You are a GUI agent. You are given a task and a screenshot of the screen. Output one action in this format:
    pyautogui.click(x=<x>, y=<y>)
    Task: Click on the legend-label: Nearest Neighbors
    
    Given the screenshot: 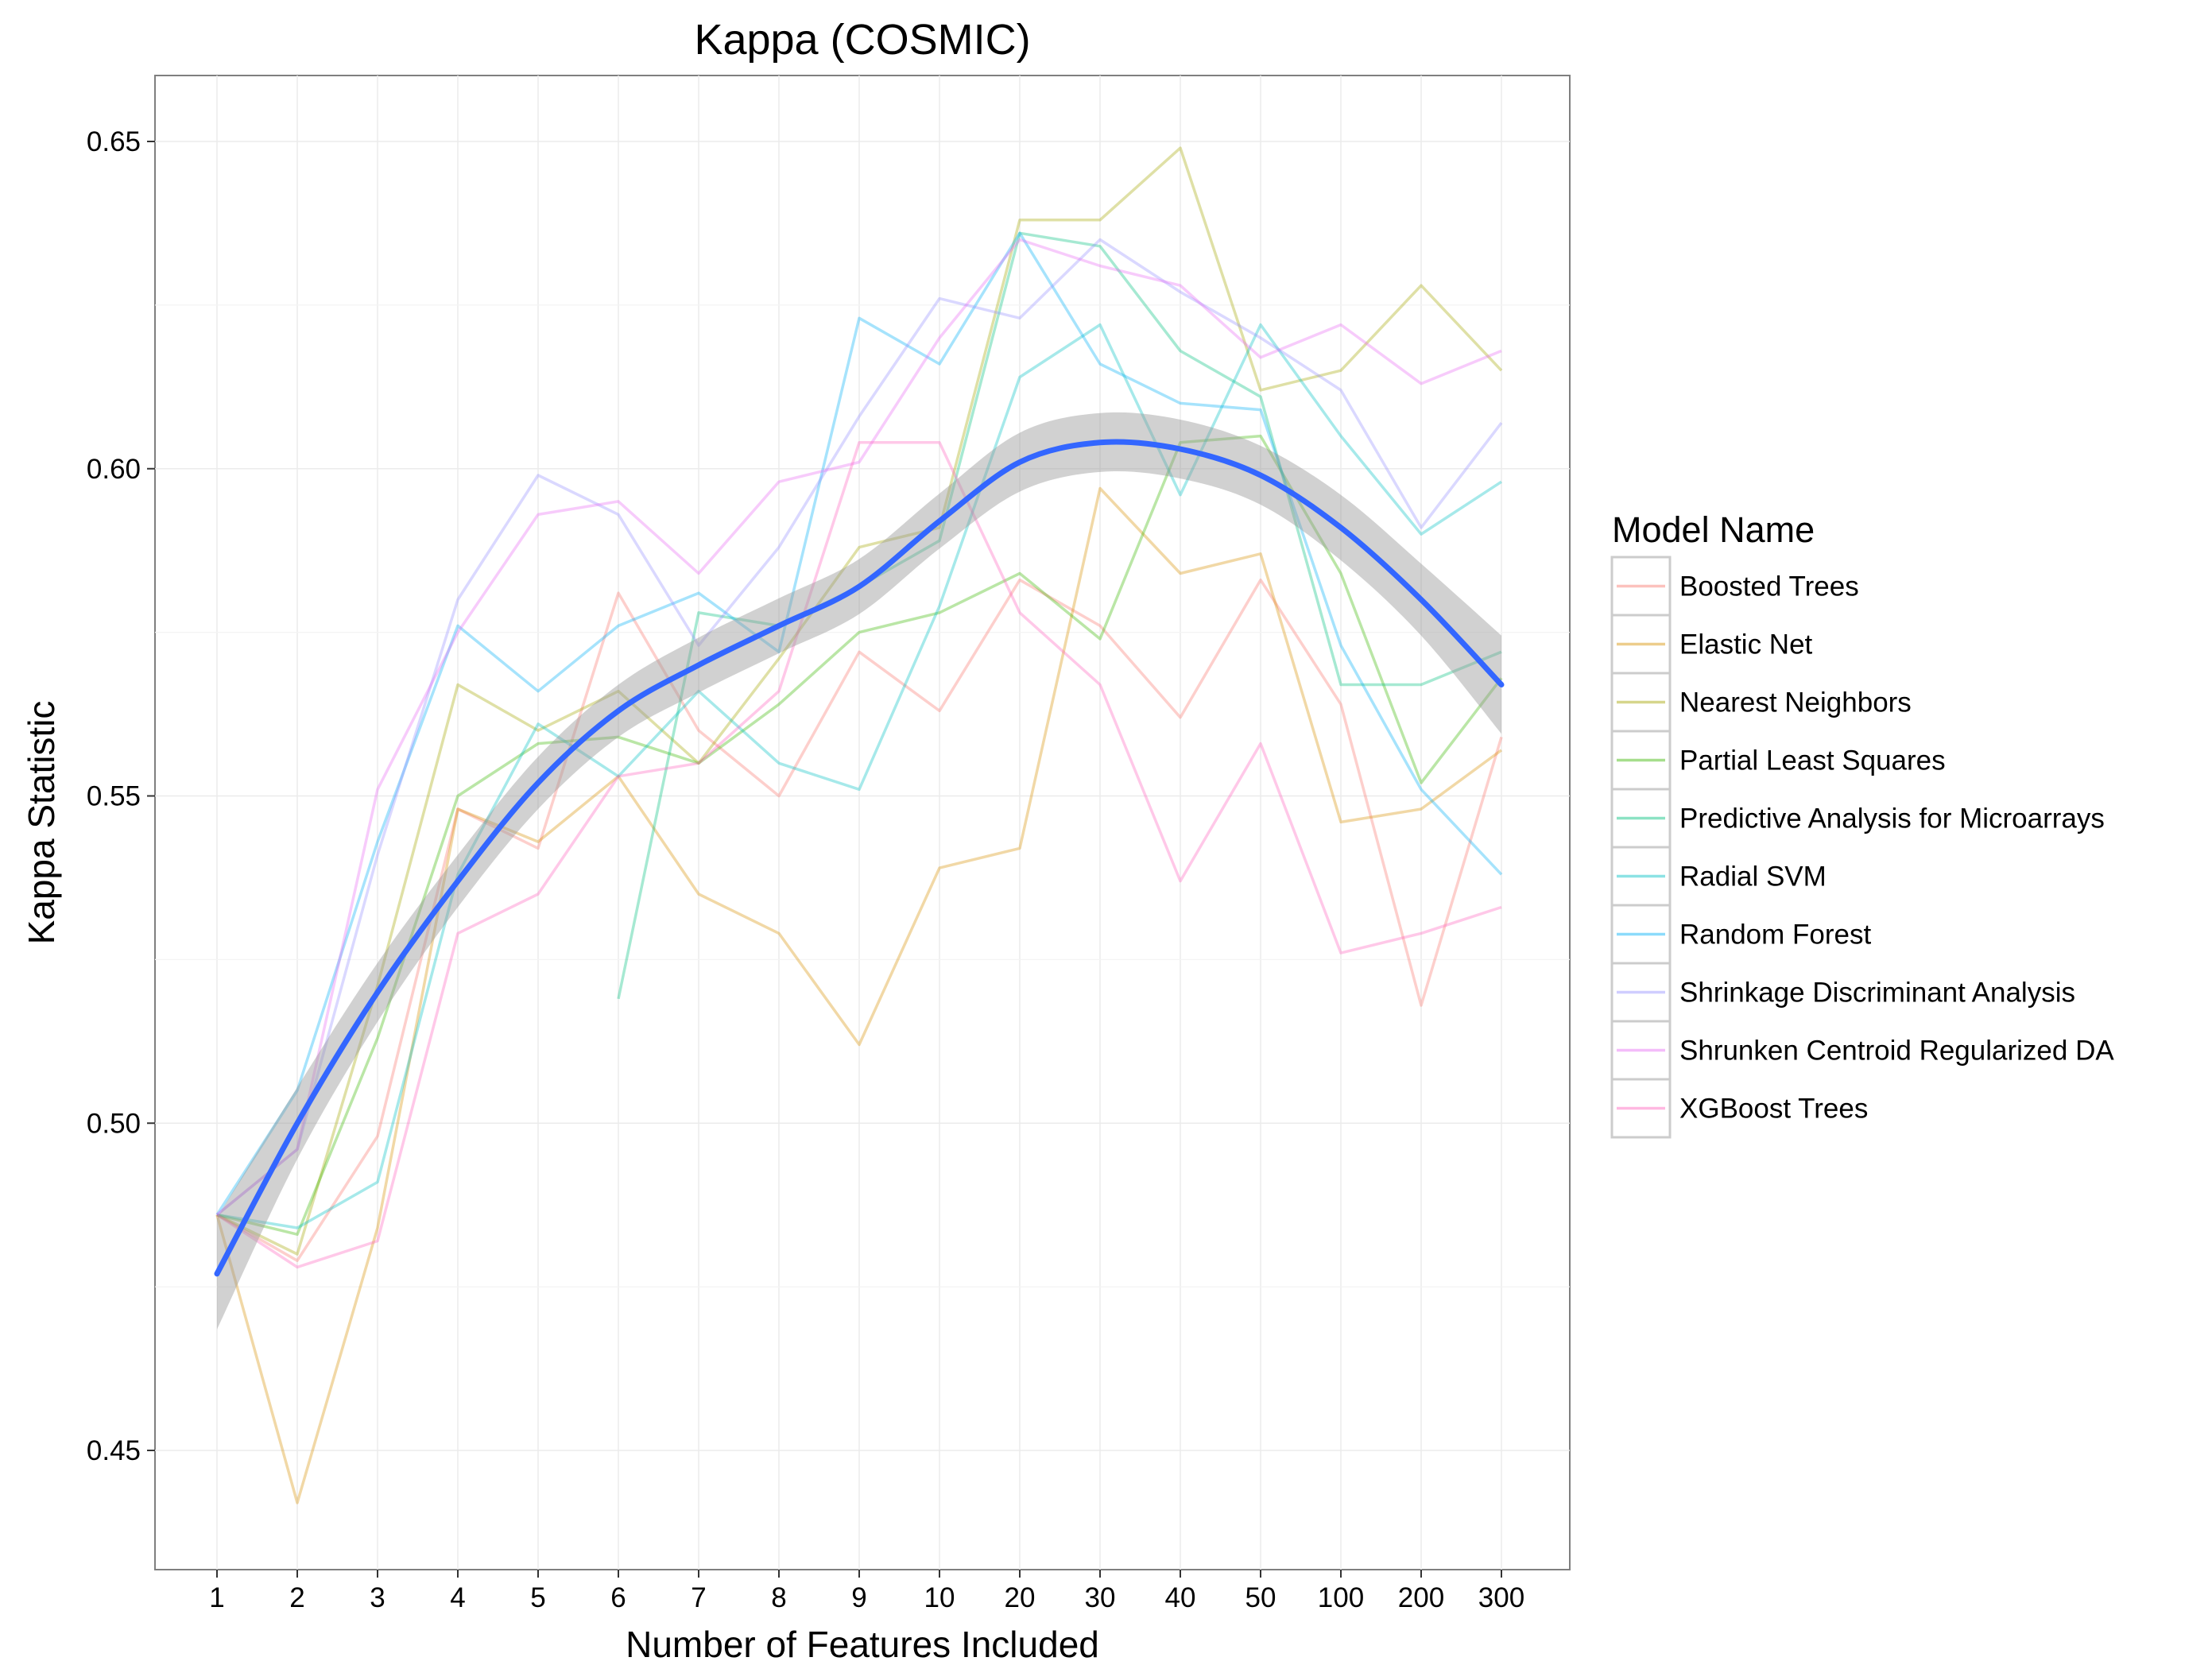 What is the action you would take?
    pyautogui.click(x=1796, y=702)
    